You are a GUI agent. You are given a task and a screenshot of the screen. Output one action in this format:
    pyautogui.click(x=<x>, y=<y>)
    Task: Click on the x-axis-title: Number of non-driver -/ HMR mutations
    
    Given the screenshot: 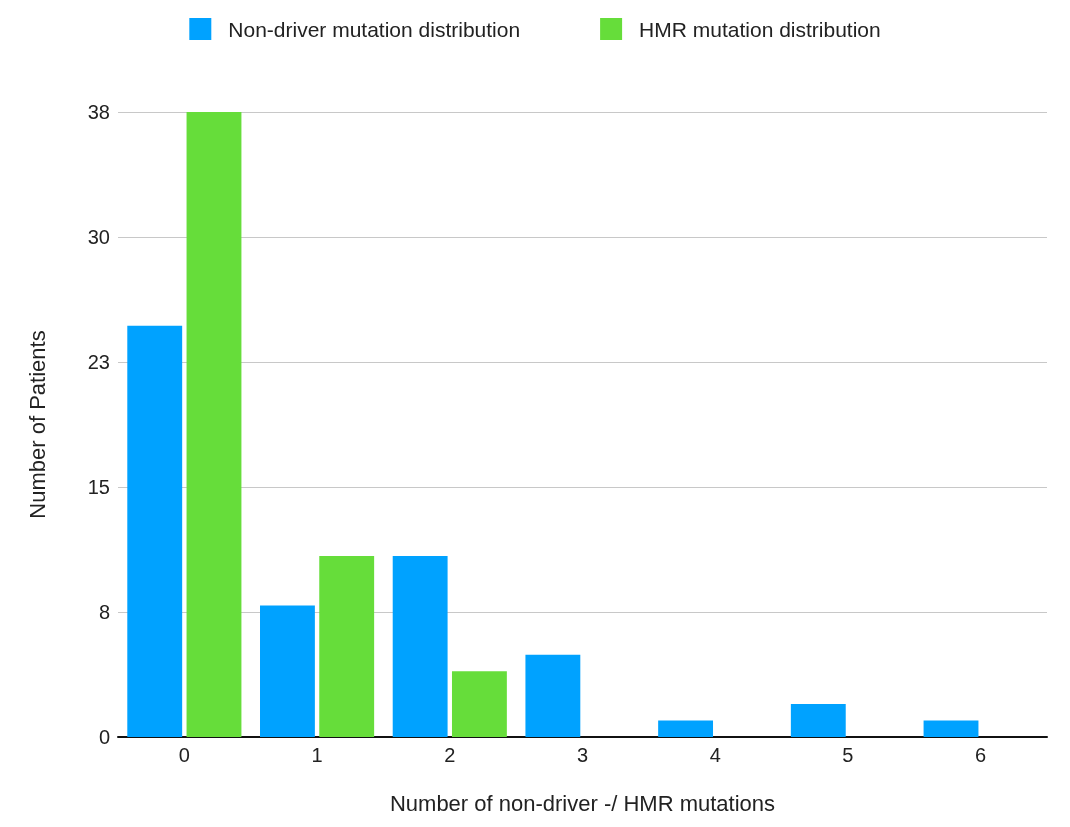 What is the action you would take?
    pyautogui.click(x=582, y=803)
    